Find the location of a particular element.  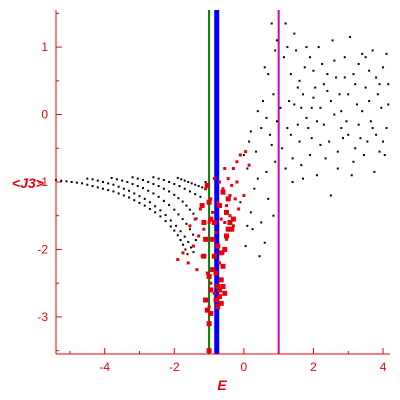

small-red-point-series is located at coordinates (213, 229).